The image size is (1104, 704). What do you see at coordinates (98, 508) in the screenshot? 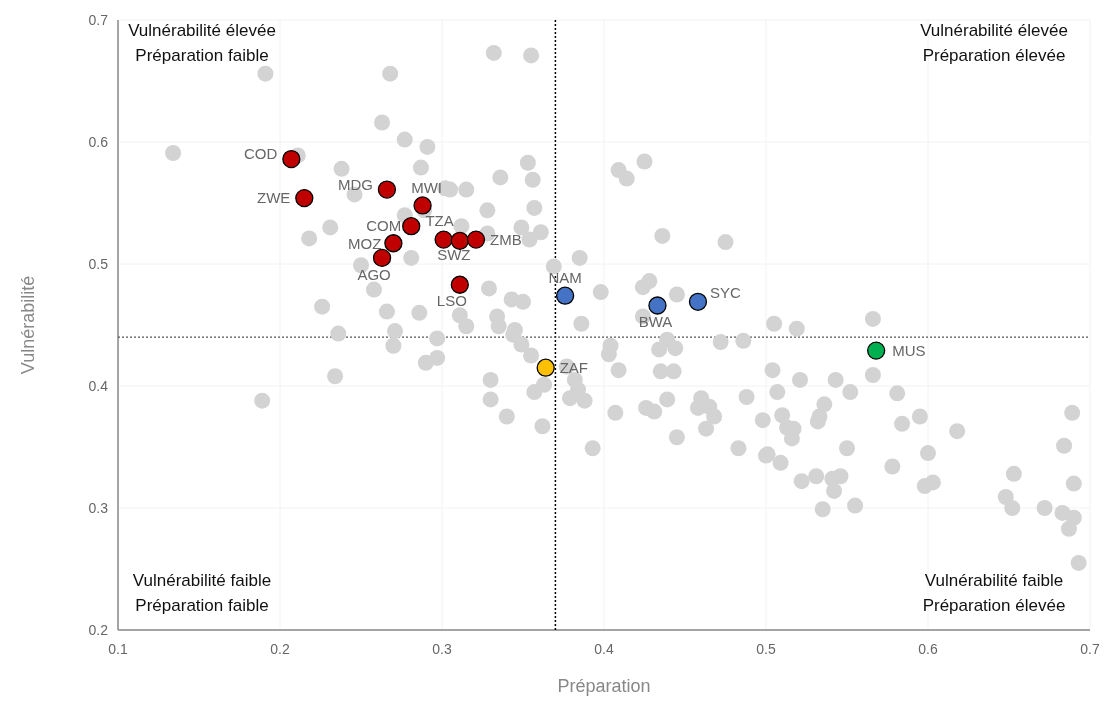
I see `y-tick-label: 0.3` at bounding box center [98, 508].